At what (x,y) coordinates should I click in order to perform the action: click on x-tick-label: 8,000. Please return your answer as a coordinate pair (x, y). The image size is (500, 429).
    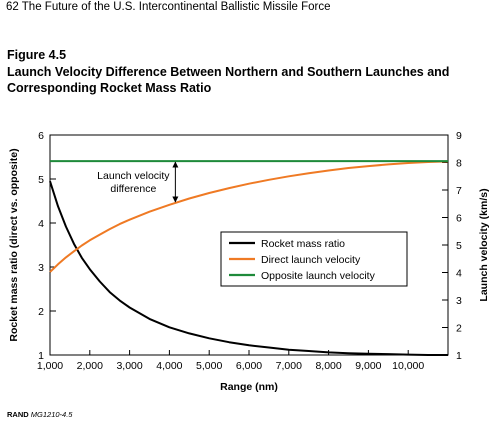
    Looking at the image, I should click on (328, 366).